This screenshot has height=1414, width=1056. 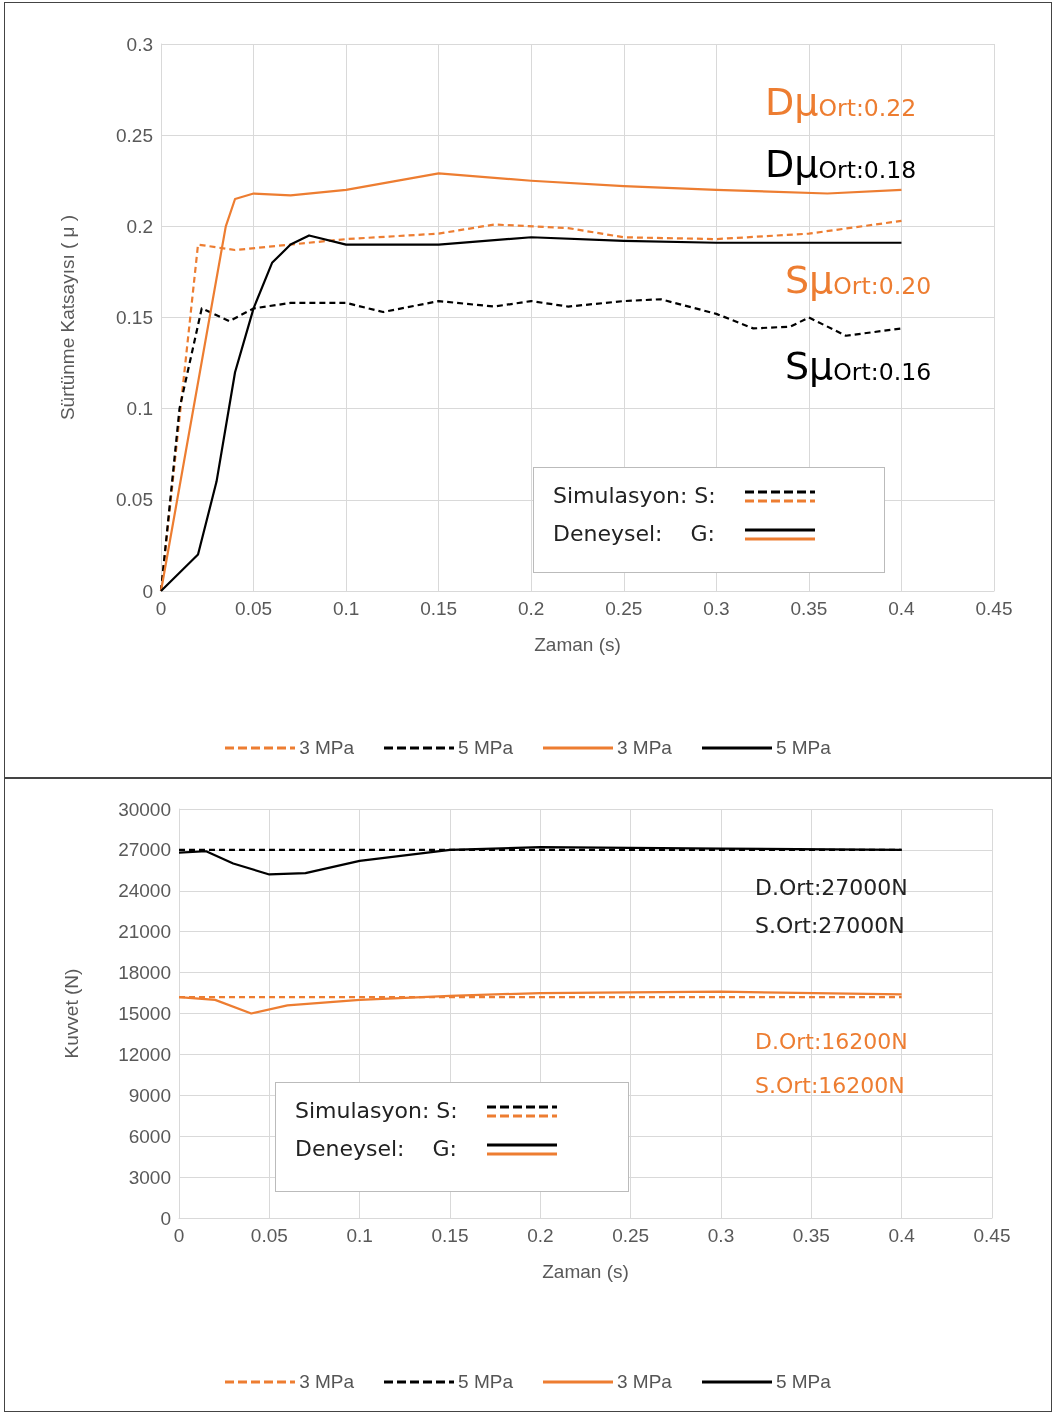 I want to click on y-tick-label: 0.25, so click(x=134, y=135).